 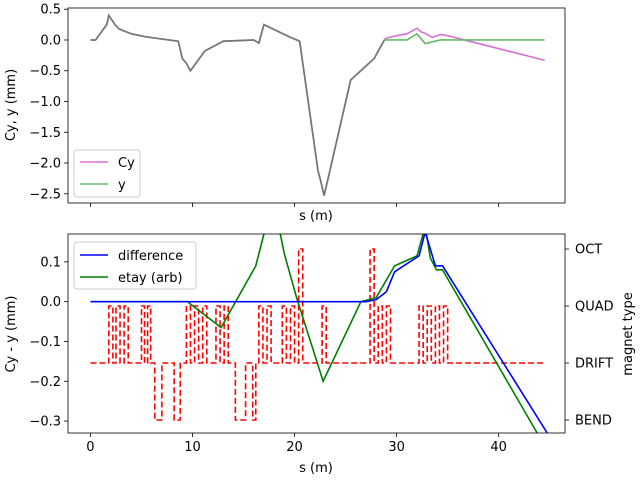 I want to click on bottom-y-tick-label: 0.0, so click(x=50, y=302).